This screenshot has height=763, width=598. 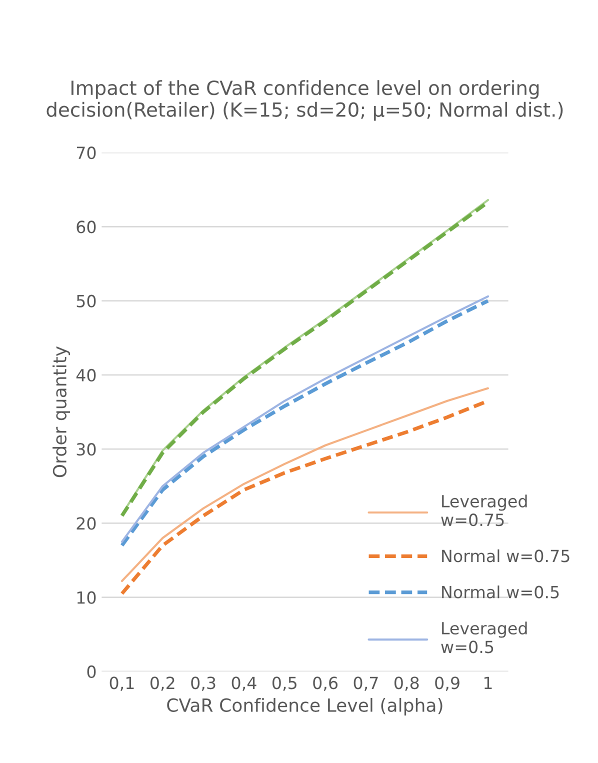 What do you see at coordinates (91, 671) in the screenshot?
I see `y-tick-label: 0` at bounding box center [91, 671].